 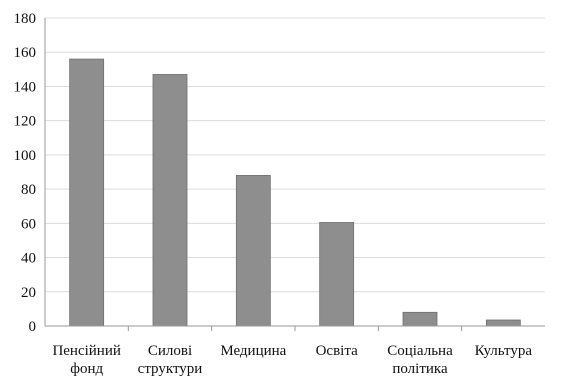 I want to click on x-tick-label: Пенсійний фонд, so click(x=86, y=360).